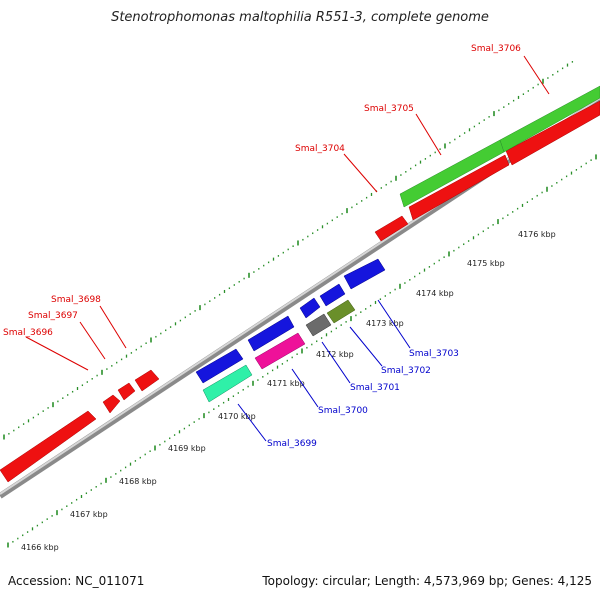 This screenshot has height=600, width=600. I want to click on label-smal-3705: Smal_3705, so click(389, 109).